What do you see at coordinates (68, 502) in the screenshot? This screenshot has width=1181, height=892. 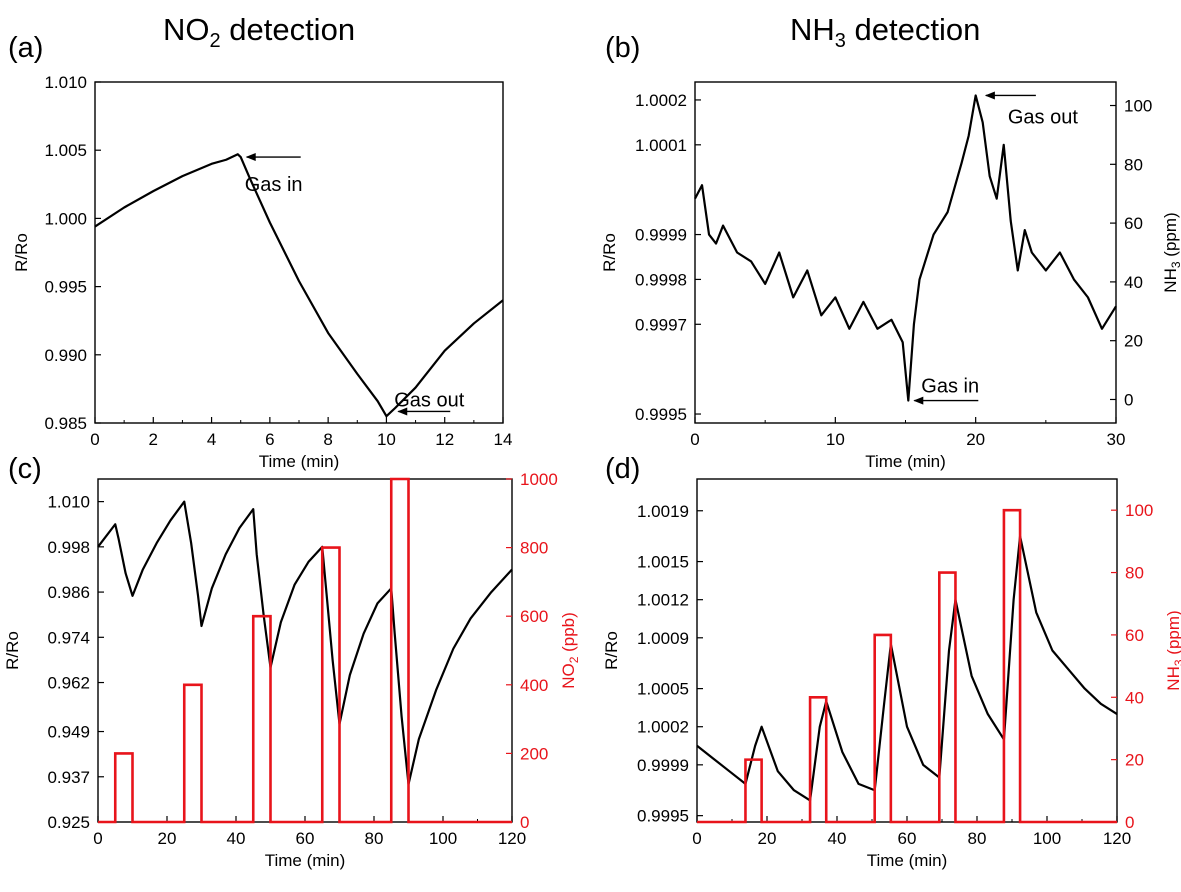 I see `y-tick-label-c: 1.010` at bounding box center [68, 502].